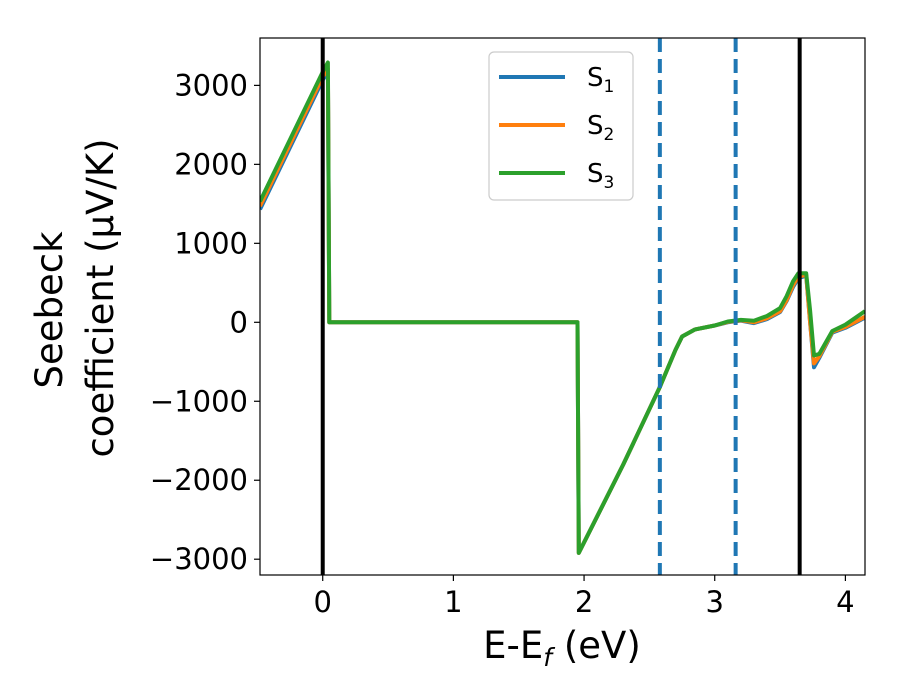 The height and width of the screenshot is (700, 900). What do you see at coordinates (600, 80) in the screenshot?
I see `legend-label-s1: S1` at bounding box center [600, 80].